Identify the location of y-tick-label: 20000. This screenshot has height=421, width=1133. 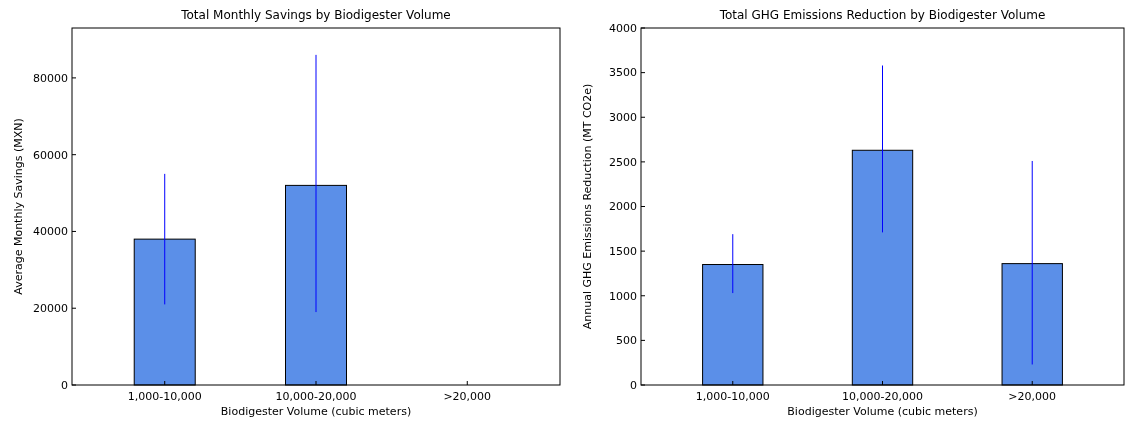
(50, 309).